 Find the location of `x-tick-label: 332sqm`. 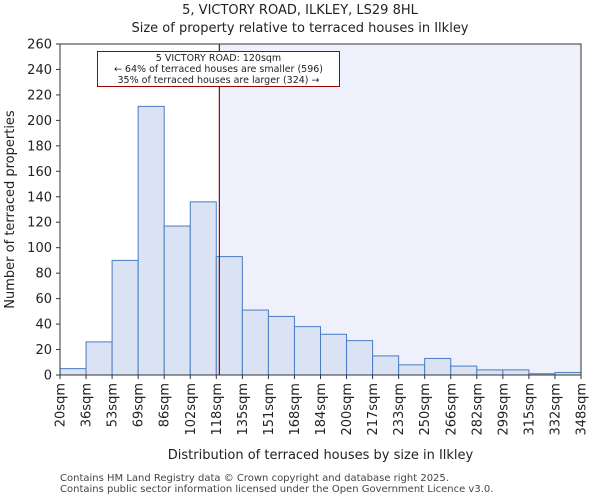

x-tick-label: 332sqm is located at coordinates (555, 409).